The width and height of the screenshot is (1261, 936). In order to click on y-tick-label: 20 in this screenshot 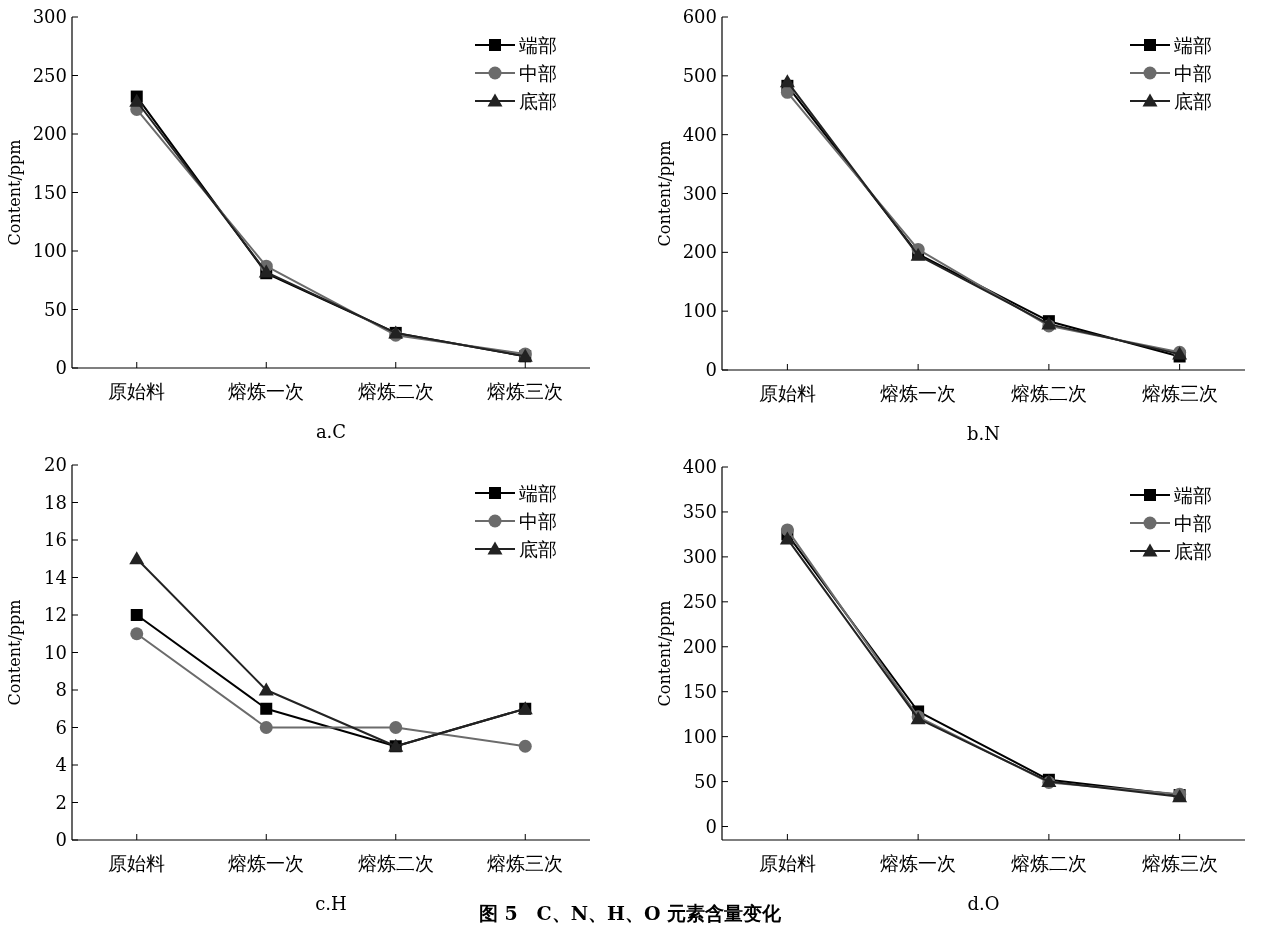, I will do `click(55, 464)`.